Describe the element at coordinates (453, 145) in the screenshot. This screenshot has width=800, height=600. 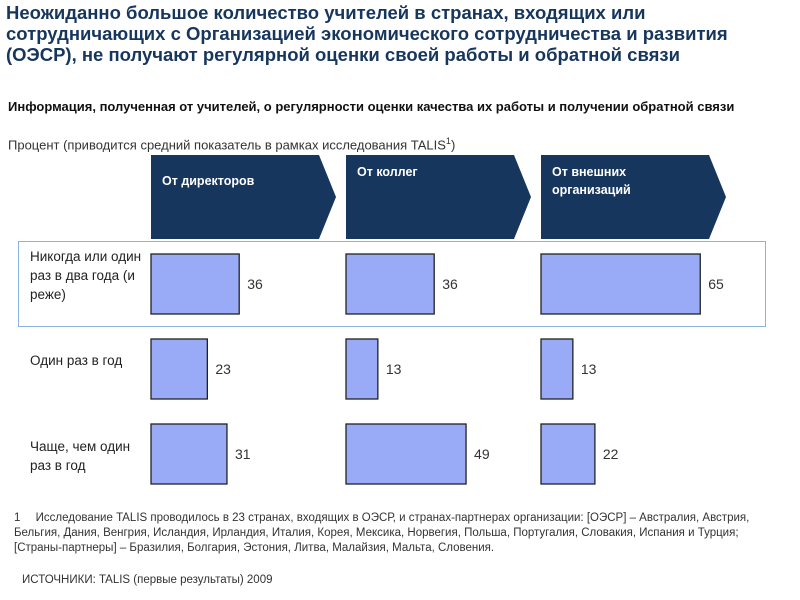
I see `note-close: )` at that location.